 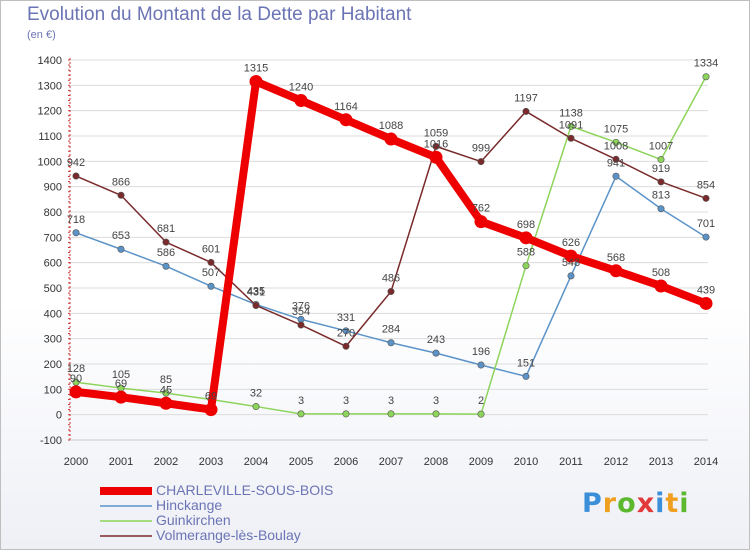 What do you see at coordinates (76, 163) in the screenshot?
I see `data-label: 942` at bounding box center [76, 163].